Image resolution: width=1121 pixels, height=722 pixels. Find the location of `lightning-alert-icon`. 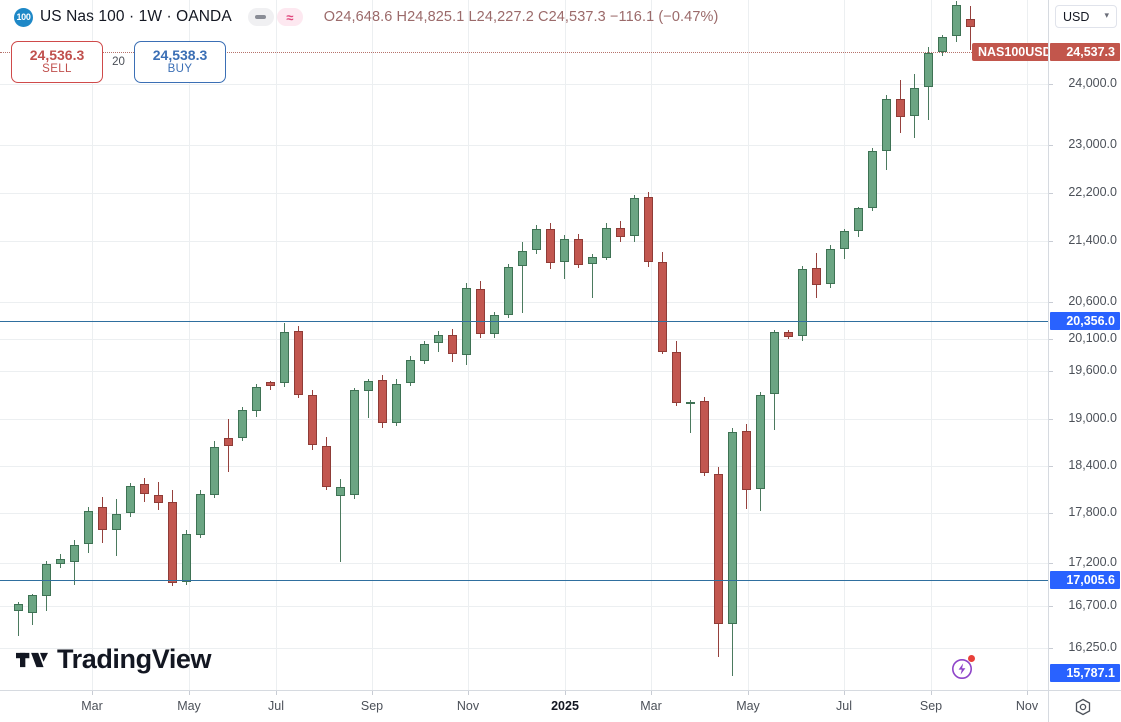

lightning-alert-icon is located at coordinates (962, 669).